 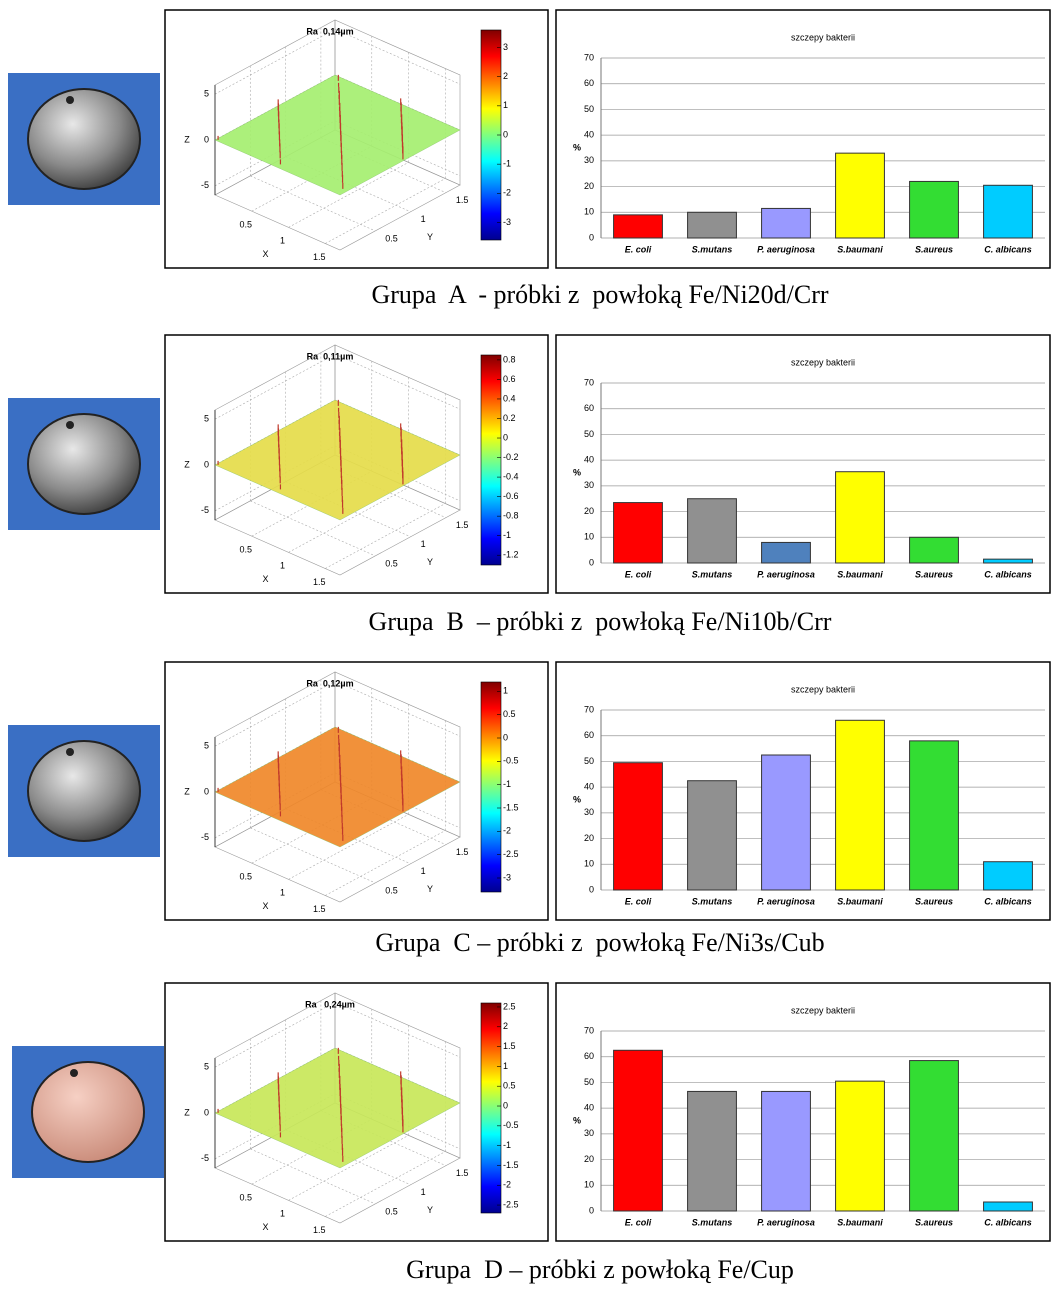 I want to click on caption: Grupa D – próbki z powłoką Fe/Cup, so click(x=600, y=1269).